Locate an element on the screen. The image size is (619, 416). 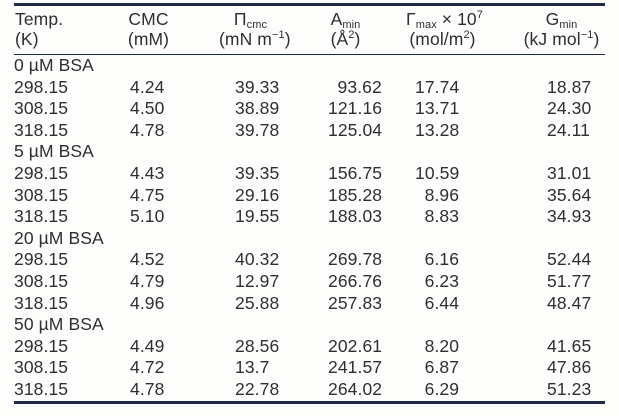
table-row: 308.15 4.72 13.7 241.57 6.87 47.86 is located at coordinates (309, 368).